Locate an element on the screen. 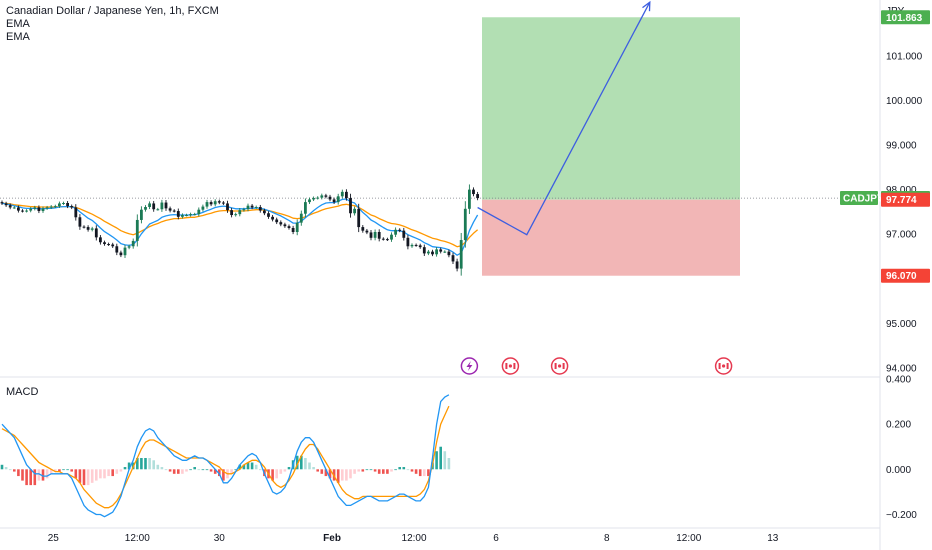 Image resolution: width=932 pixels, height=550 pixels. symbol-badge-text: CADJPY is located at coordinates (863, 199).